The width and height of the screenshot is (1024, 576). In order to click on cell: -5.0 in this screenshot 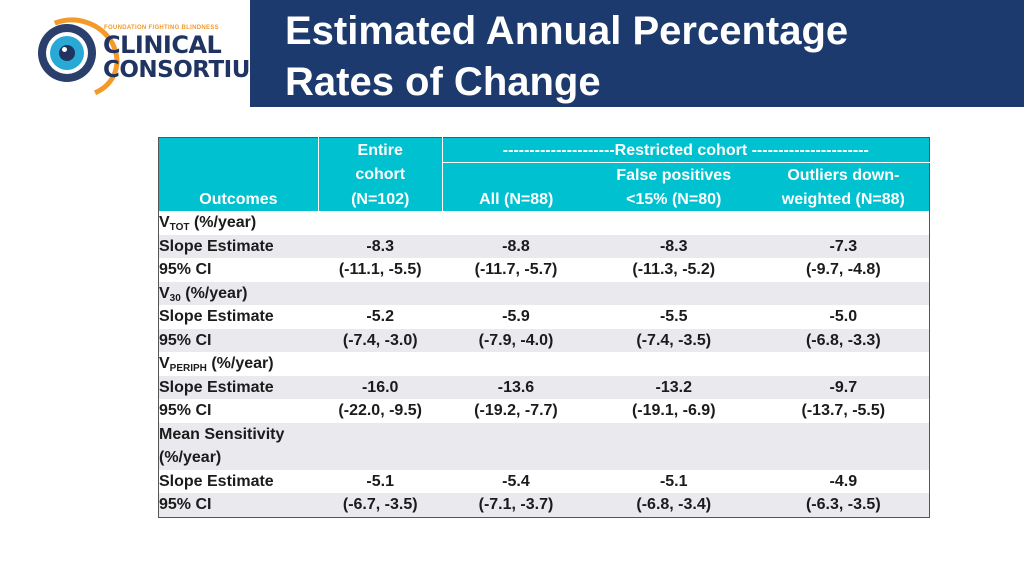, I will do `click(843, 317)`.